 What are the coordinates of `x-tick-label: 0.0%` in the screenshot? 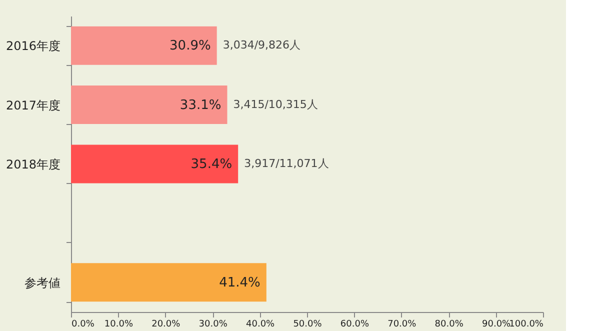 It's located at (83, 325).